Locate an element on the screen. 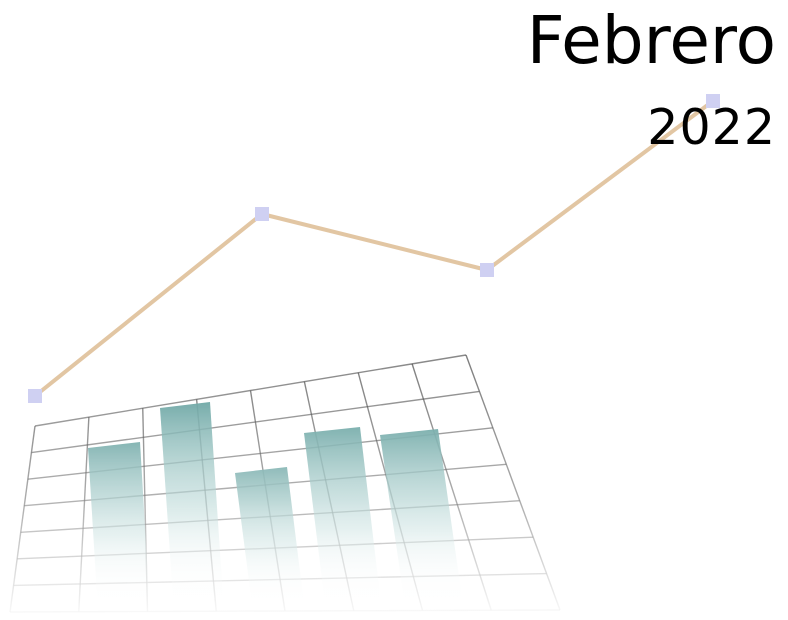  page-title: Febrero is located at coordinates (651, 40).